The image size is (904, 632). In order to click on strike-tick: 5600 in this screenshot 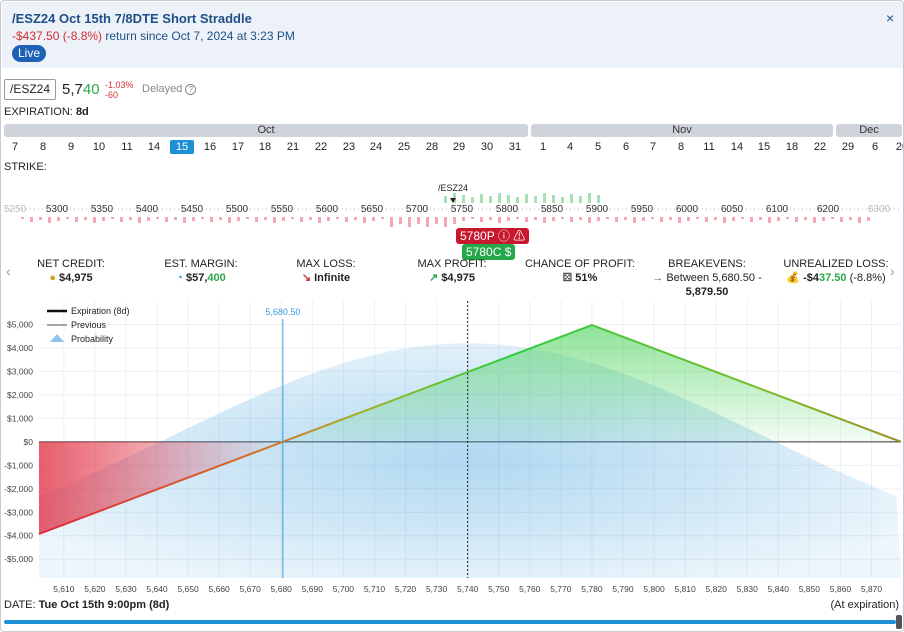, I will do `click(327, 209)`.